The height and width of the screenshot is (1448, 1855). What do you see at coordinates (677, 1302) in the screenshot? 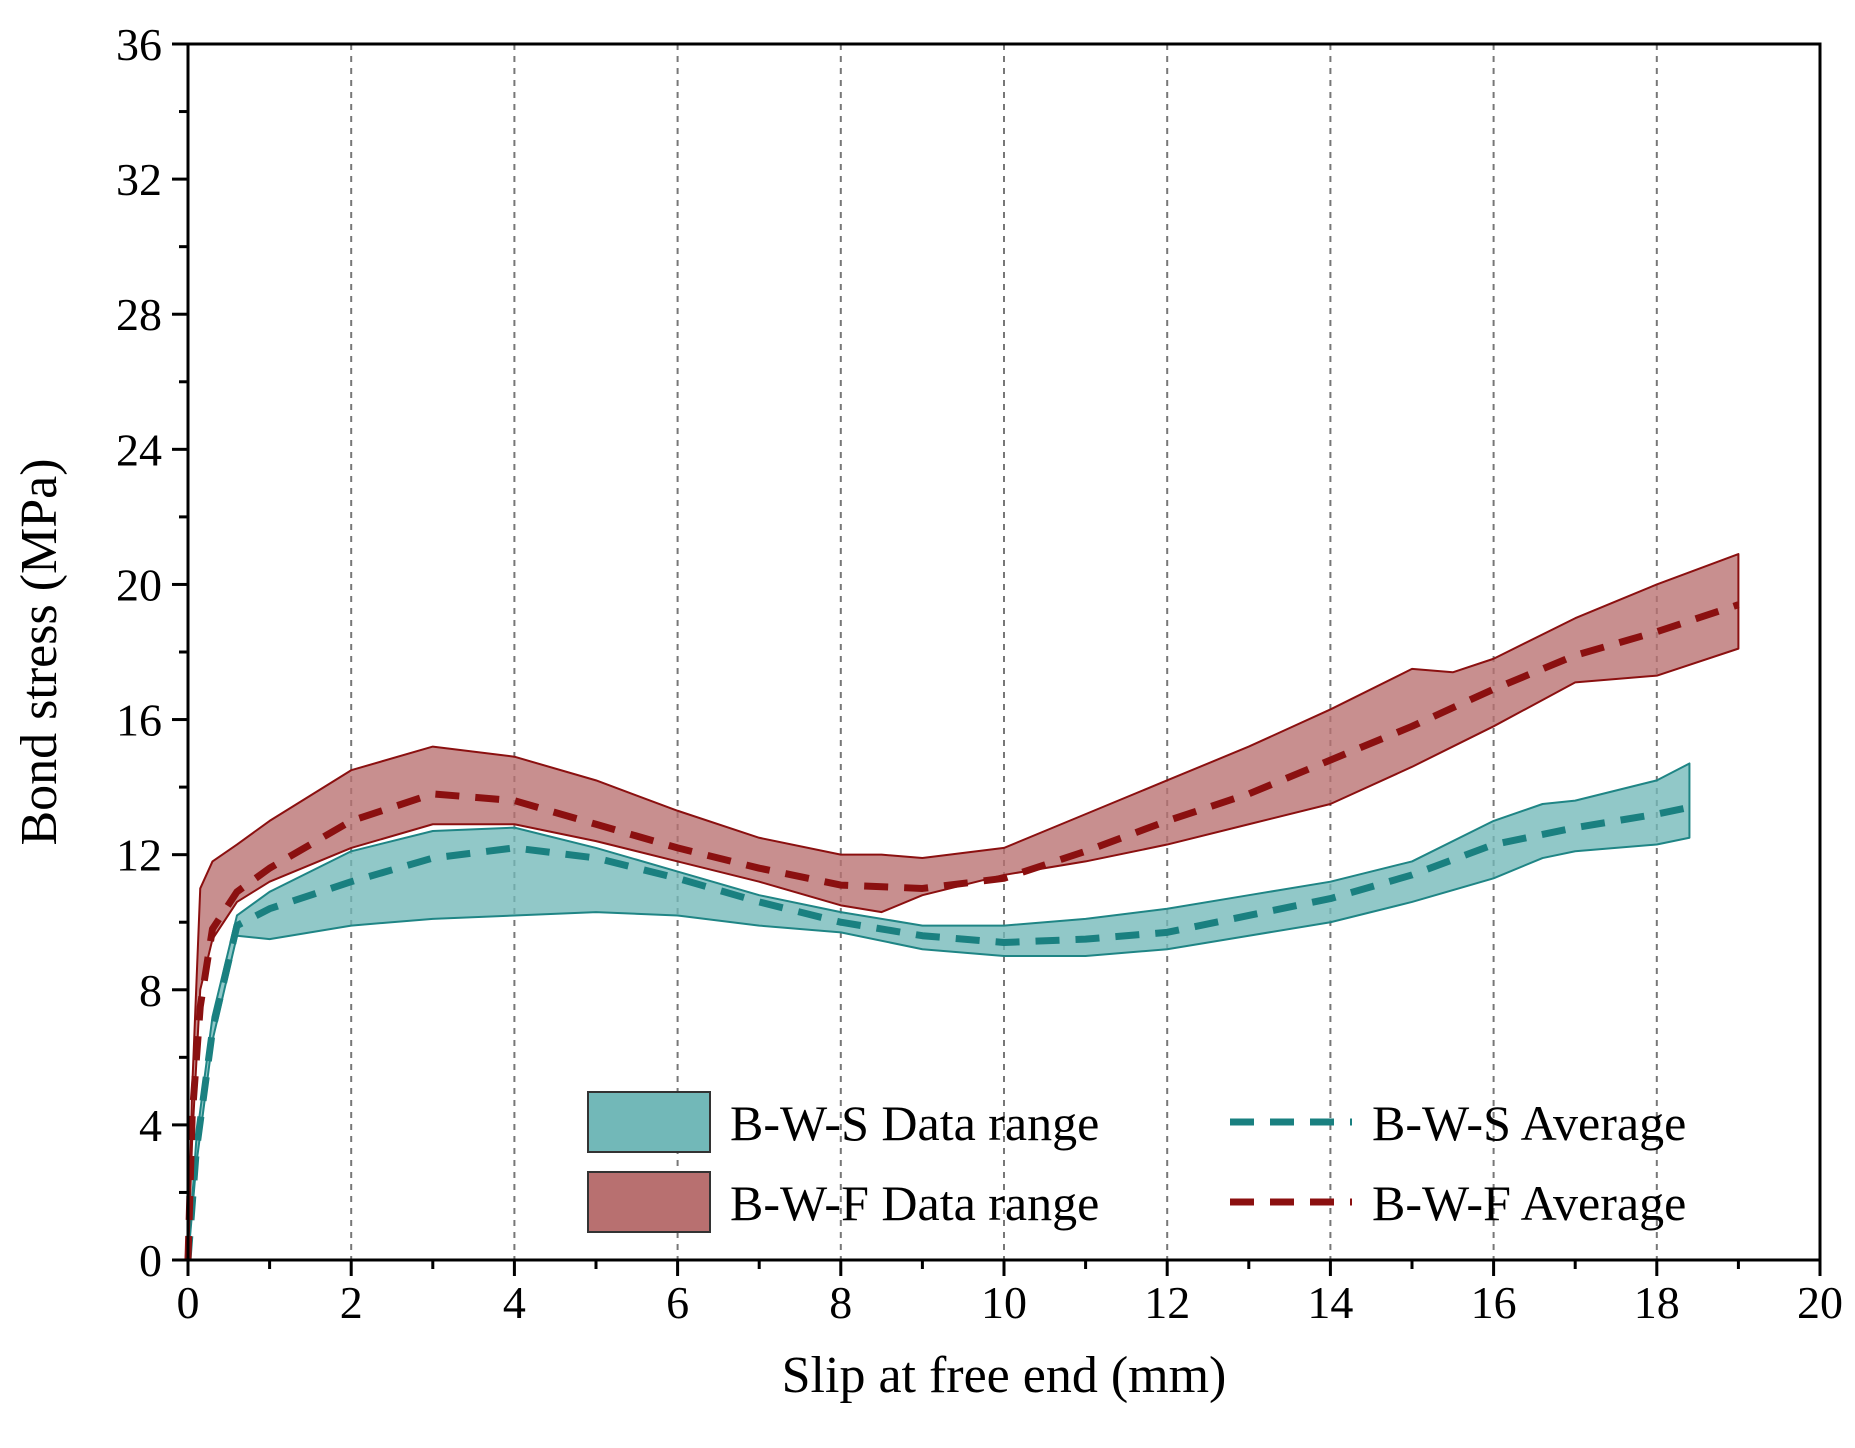
I see `x-tick-label-6: 6` at bounding box center [677, 1302].